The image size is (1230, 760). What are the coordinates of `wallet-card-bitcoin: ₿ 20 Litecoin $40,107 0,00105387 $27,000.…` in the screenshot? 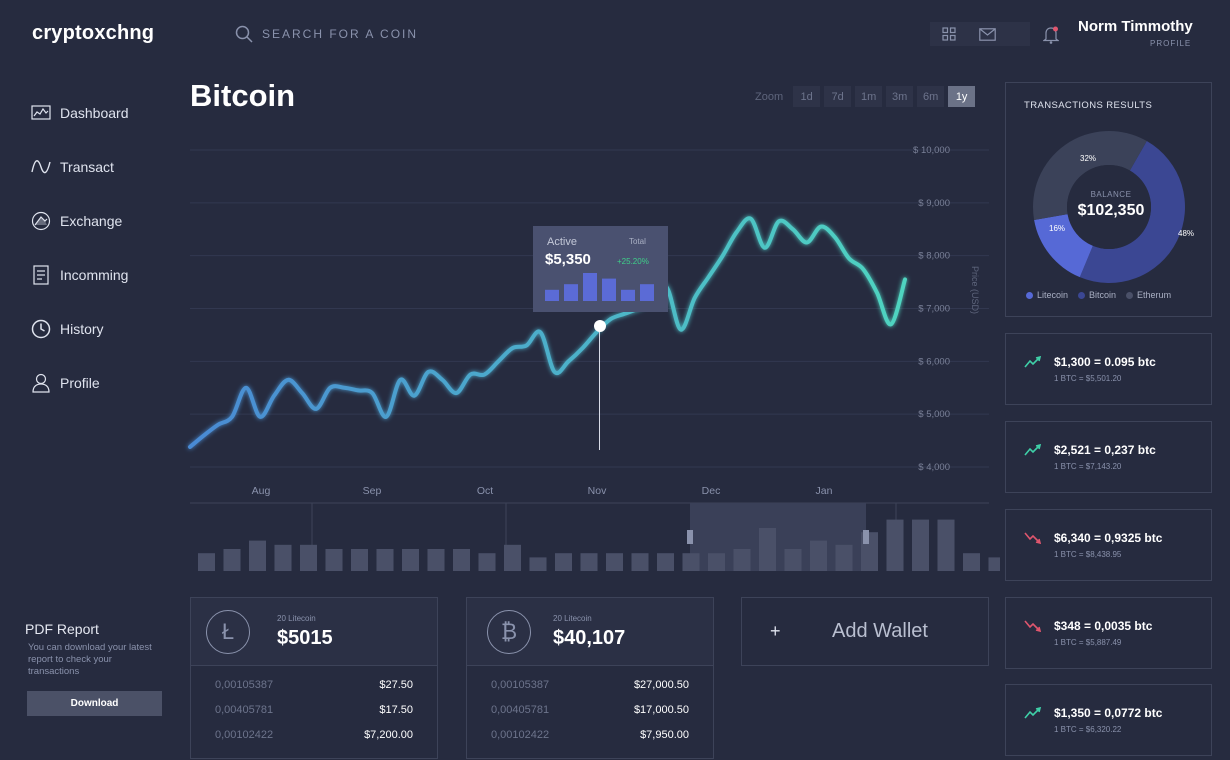 It's located at (590, 678).